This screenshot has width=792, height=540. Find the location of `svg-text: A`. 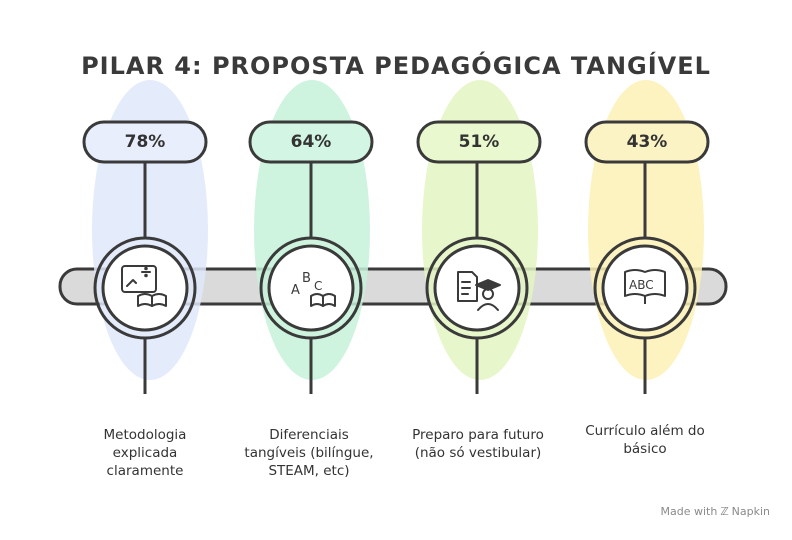

svg-text: A is located at coordinates (295, 290).